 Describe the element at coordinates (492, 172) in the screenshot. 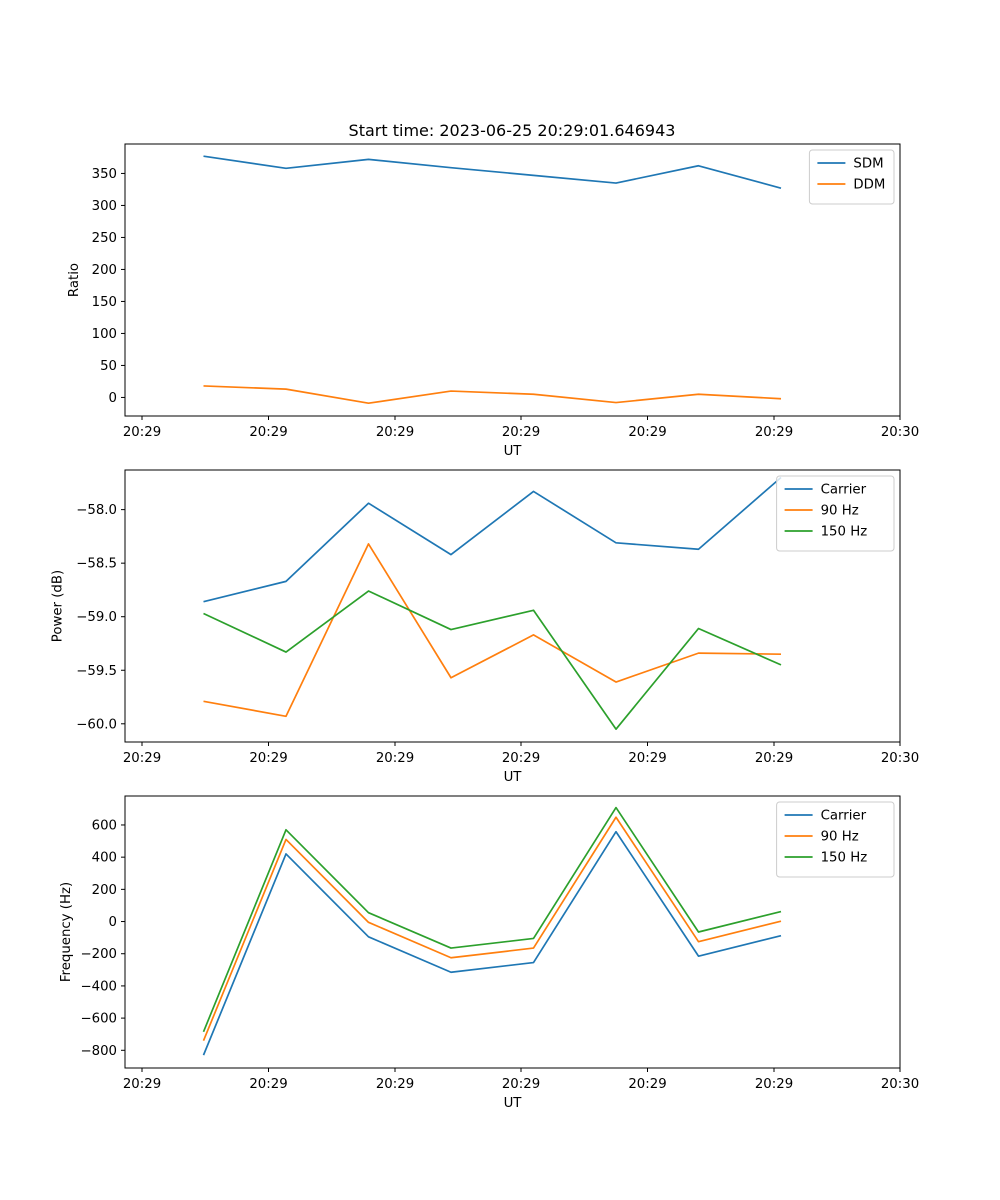

I see `series-line-sdm` at that location.